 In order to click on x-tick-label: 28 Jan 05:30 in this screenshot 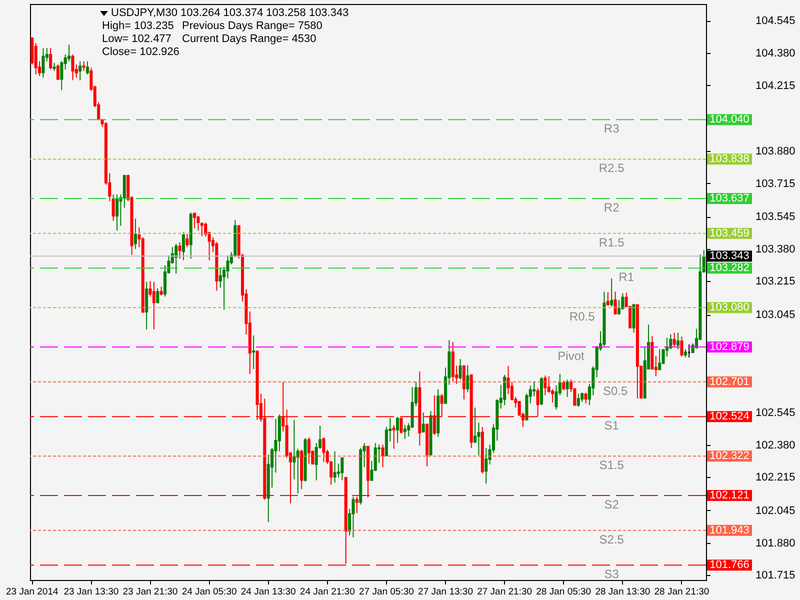, I will do `click(564, 592)`.